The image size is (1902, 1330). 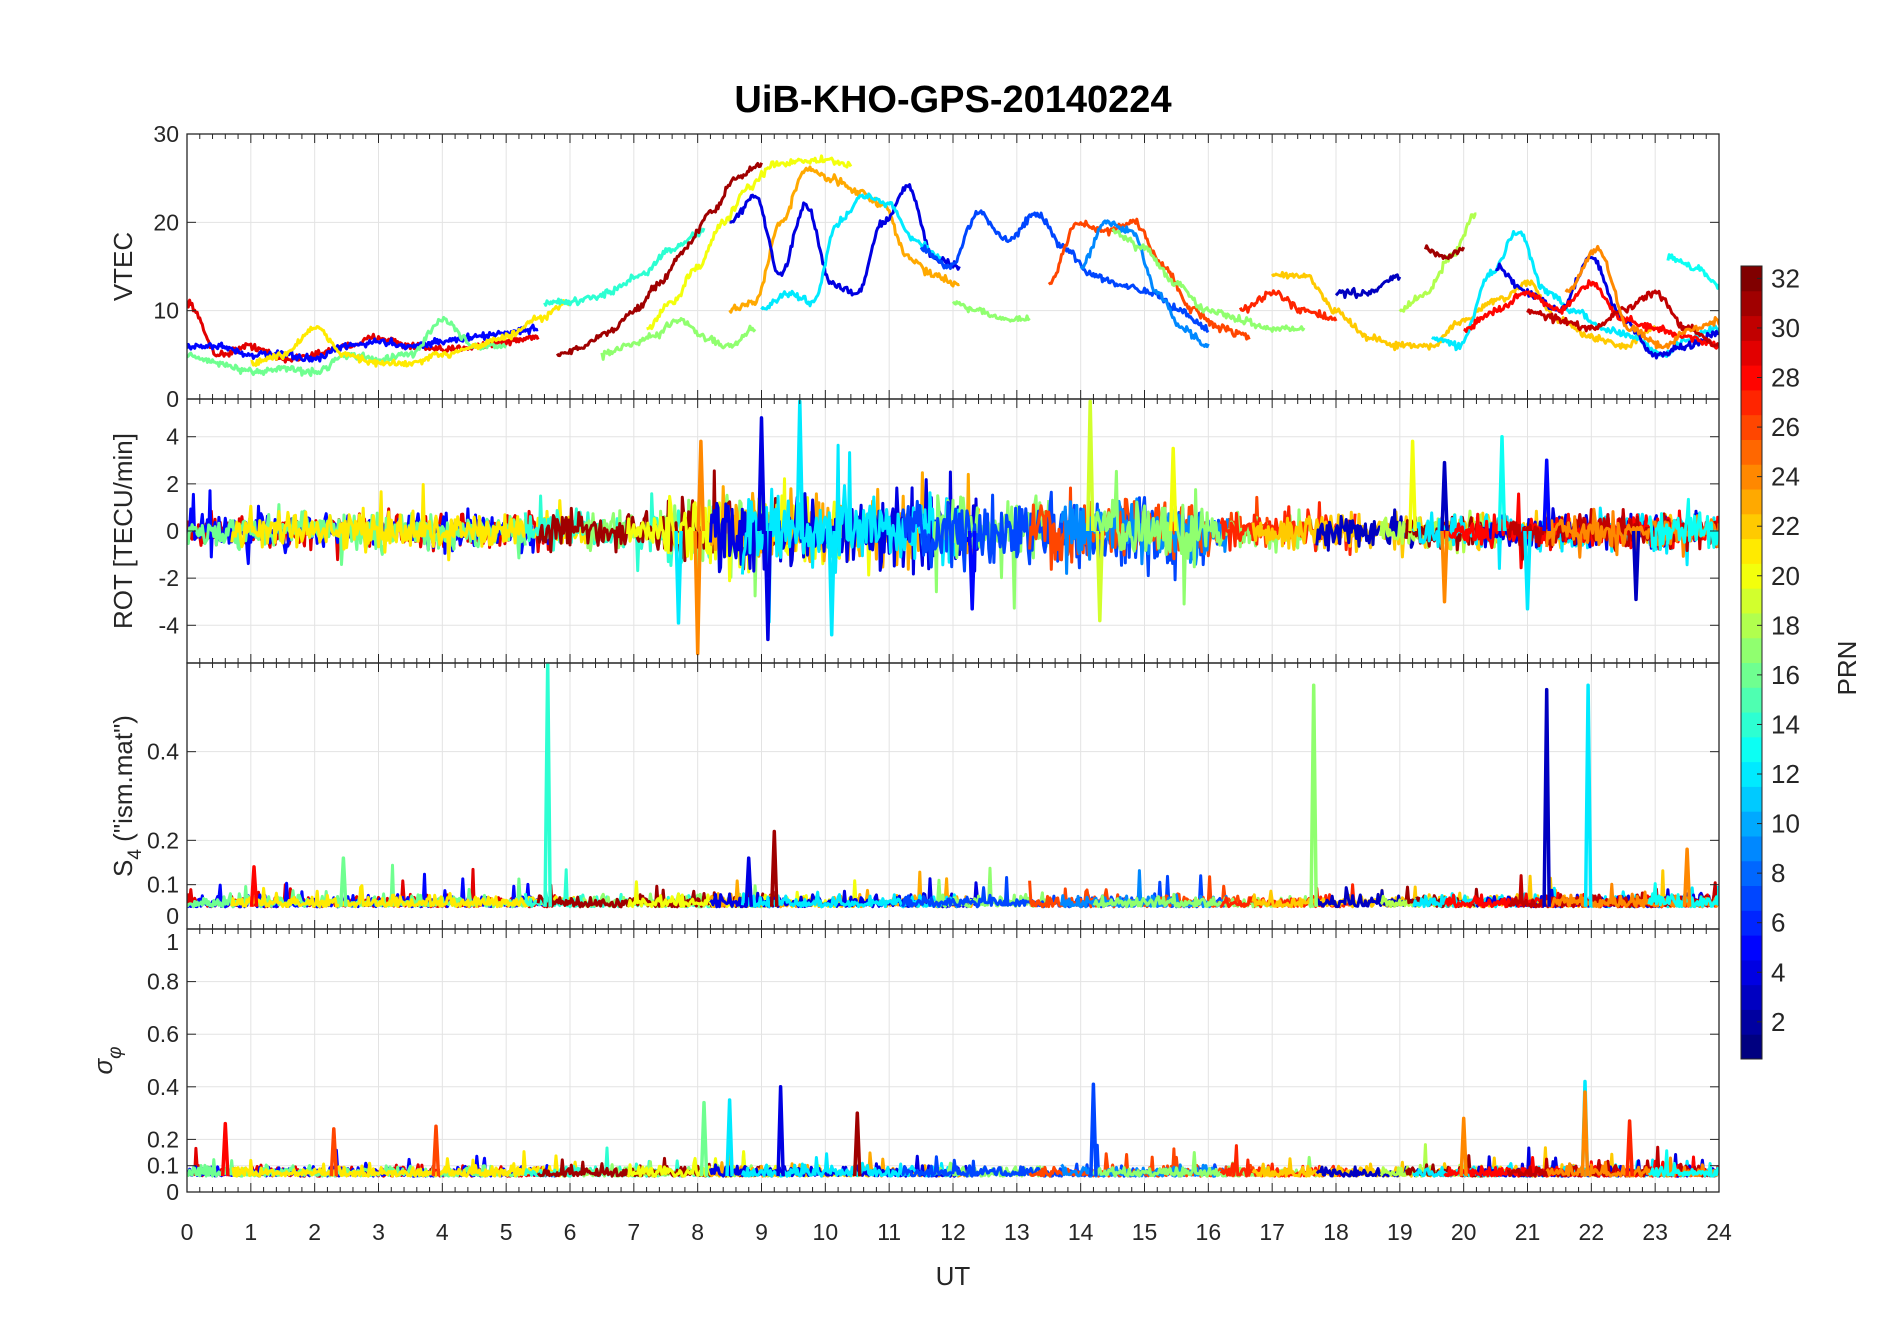 What do you see at coordinates (1655, 1232) in the screenshot?
I see `x-tick-label: 23` at bounding box center [1655, 1232].